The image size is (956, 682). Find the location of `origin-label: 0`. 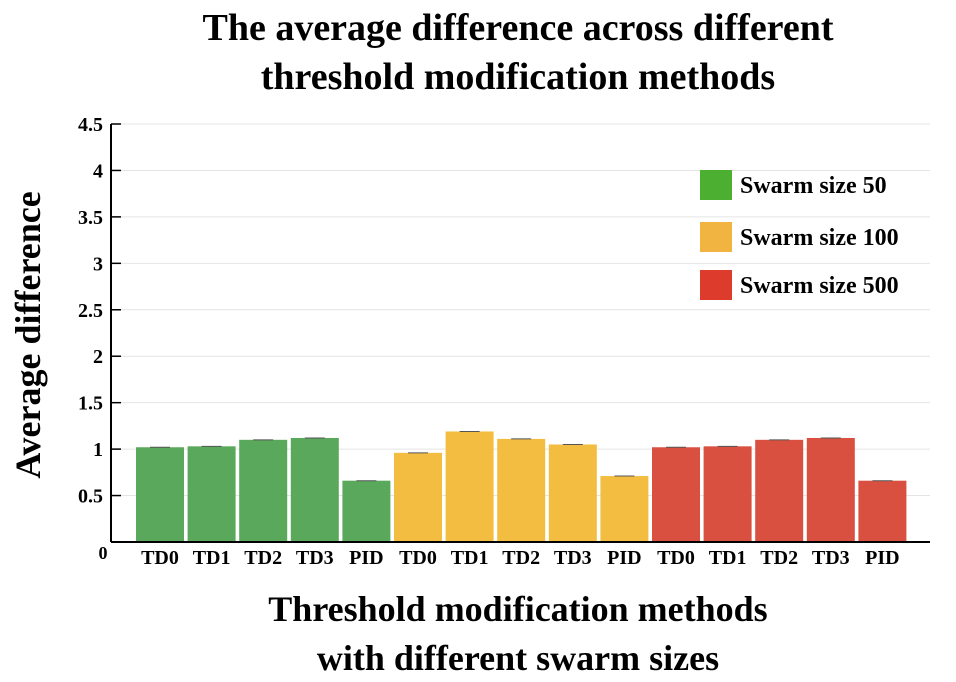

origin-label: 0 is located at coordinates (103, 553).